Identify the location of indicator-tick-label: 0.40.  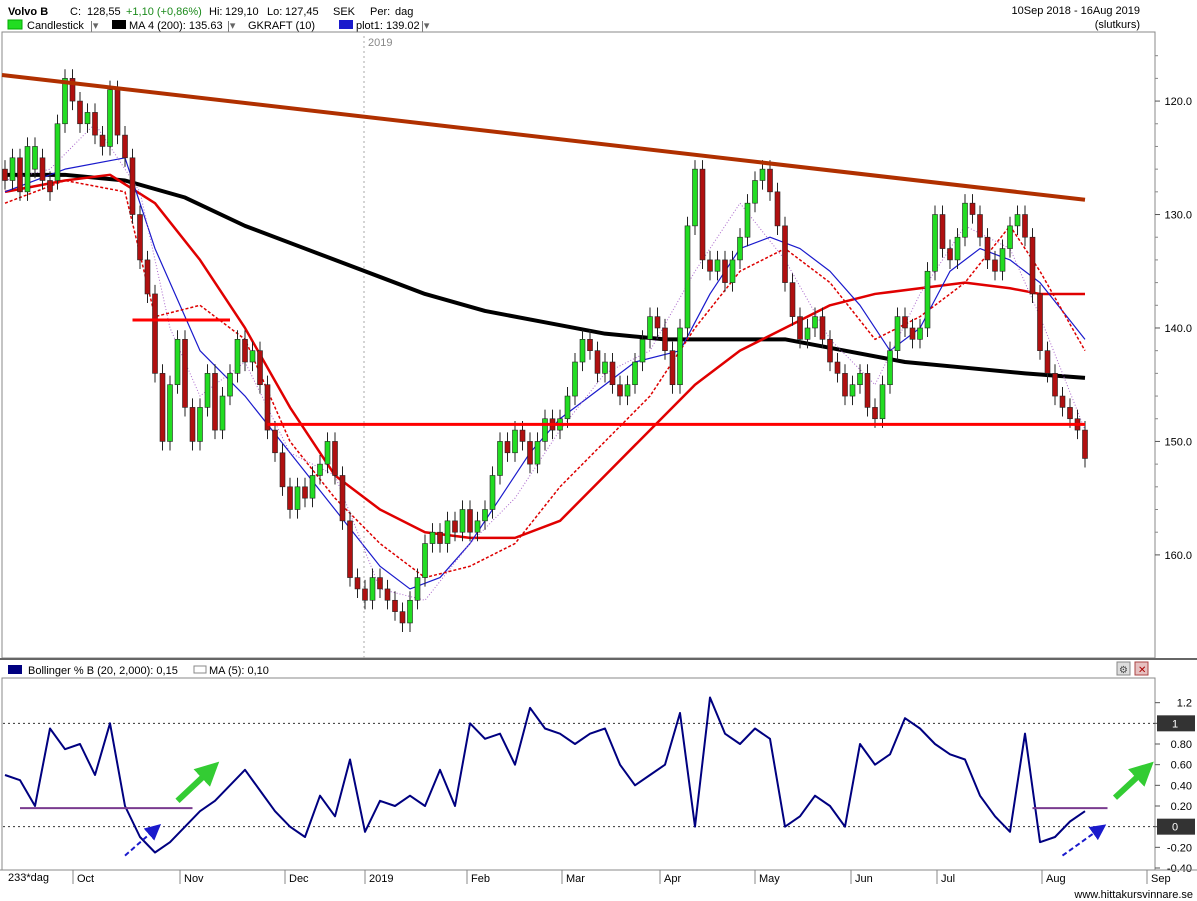
(1181, 786).